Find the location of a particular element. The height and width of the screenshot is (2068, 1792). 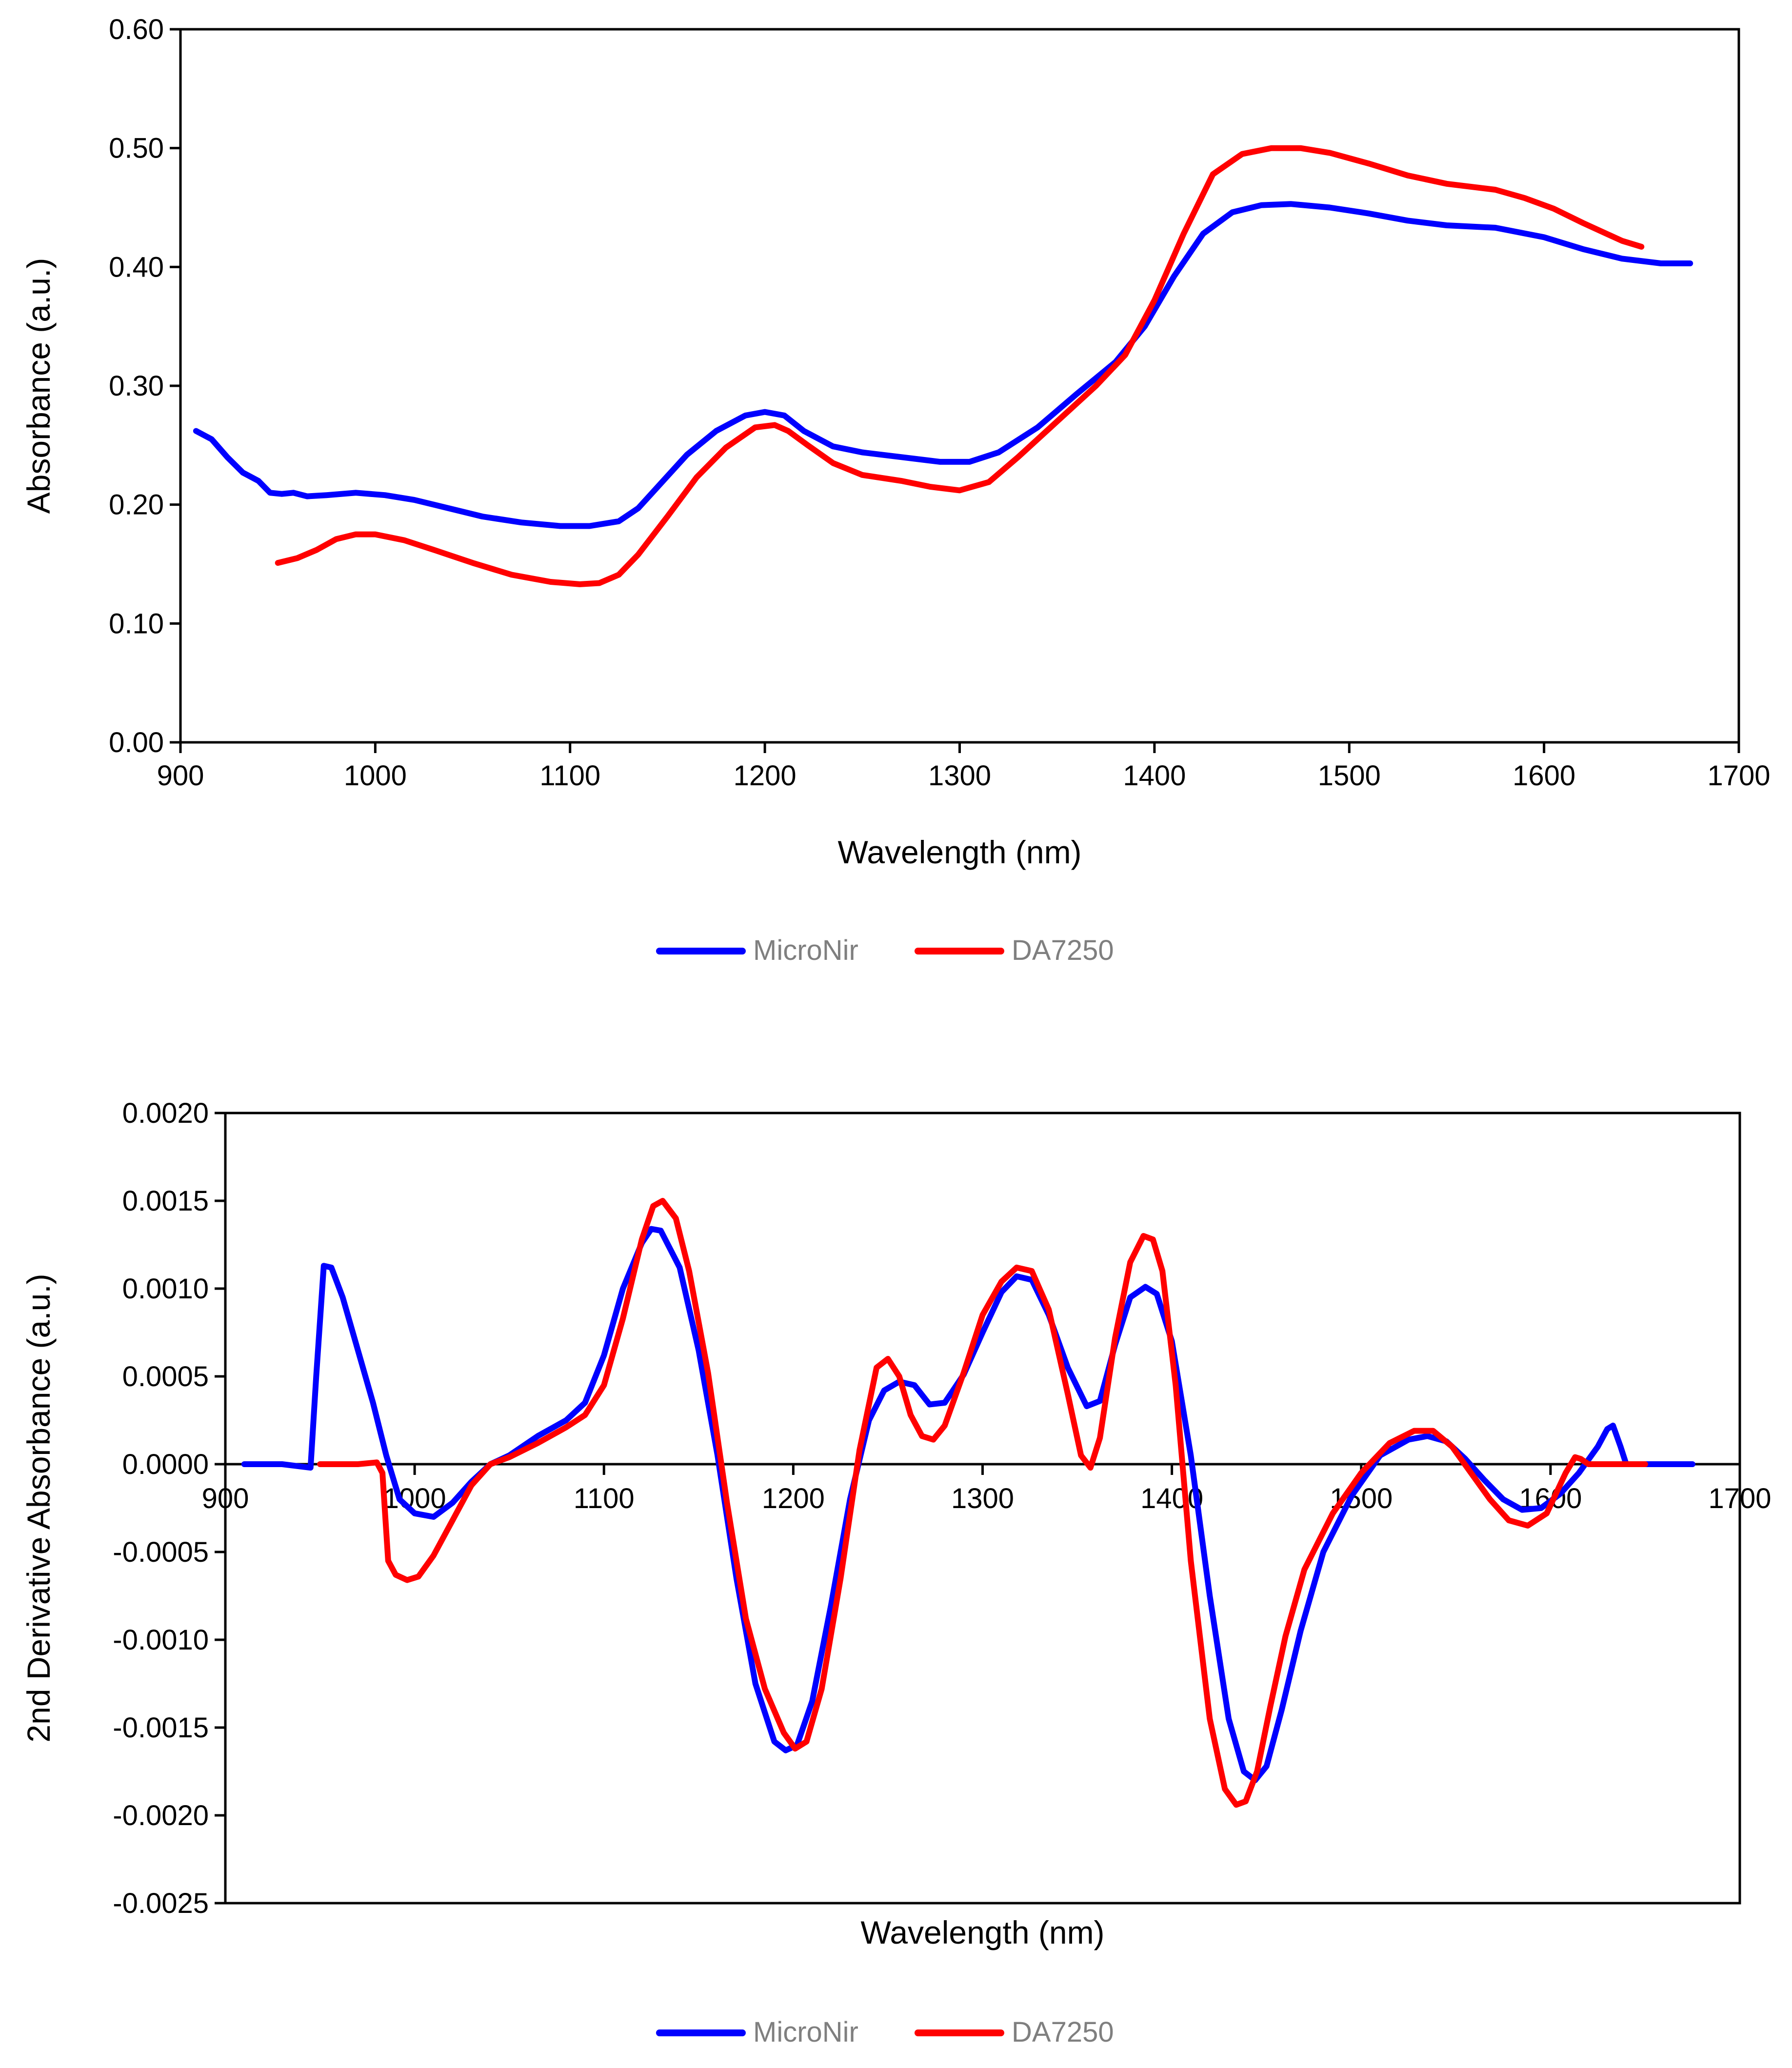

y-tick-label: 0.30 is located at coordinates (136, 386).